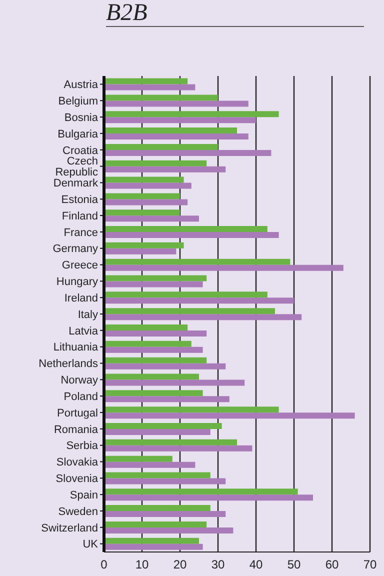 Image resolution: width=384 pixels, height=576 pixels. I want to click on chart-title: B2B, so click(235, 13).